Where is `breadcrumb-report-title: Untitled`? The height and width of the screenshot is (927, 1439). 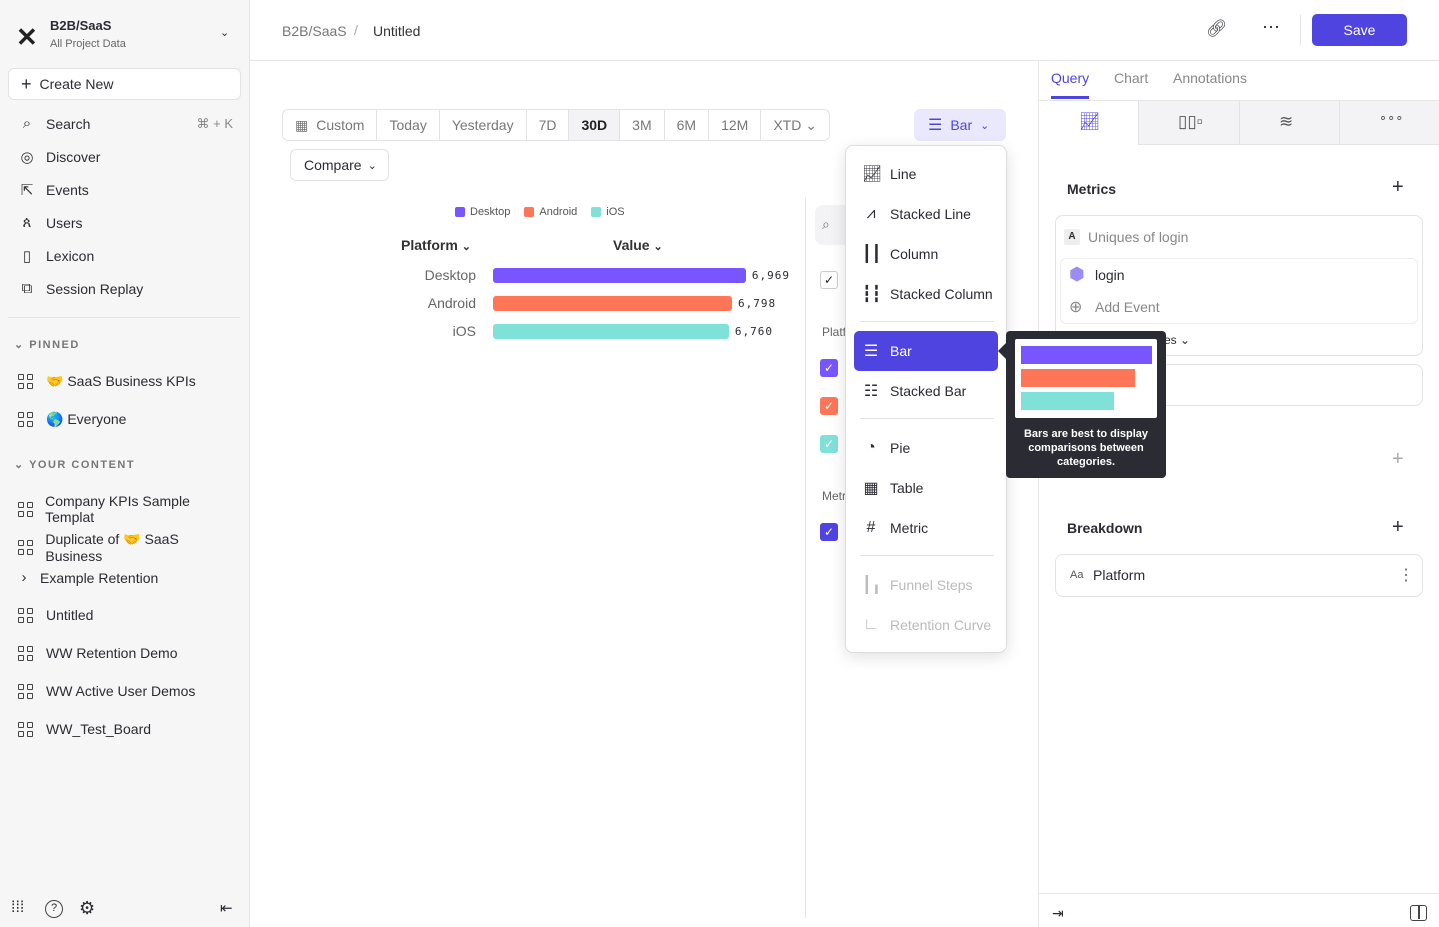
breadcrumb-report-title: Untitled is located at coordinates (397, 31).